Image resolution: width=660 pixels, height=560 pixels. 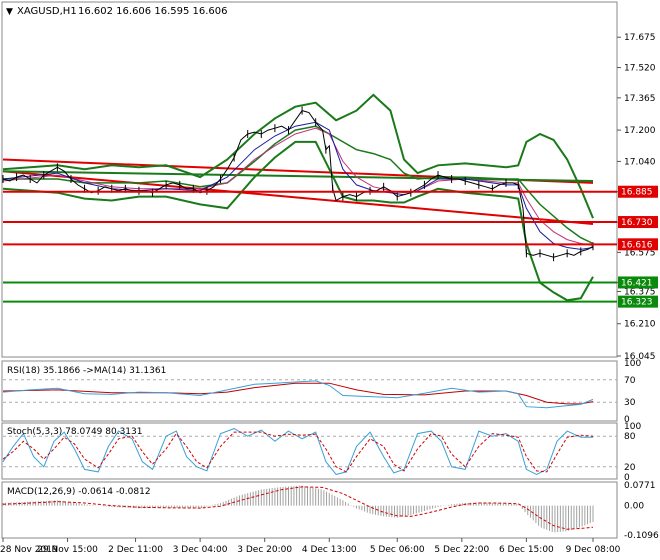 I want to click on price-axis-label: 17.675, so click(x=640, y=38).